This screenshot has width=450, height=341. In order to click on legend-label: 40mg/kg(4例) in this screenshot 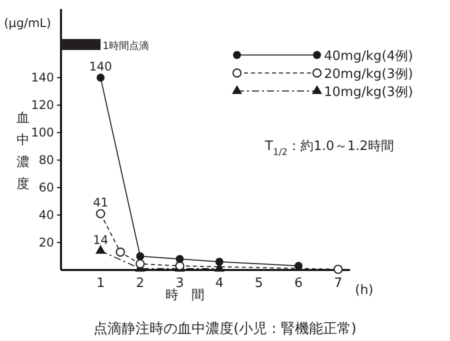, I will do `click(369, 56)`.